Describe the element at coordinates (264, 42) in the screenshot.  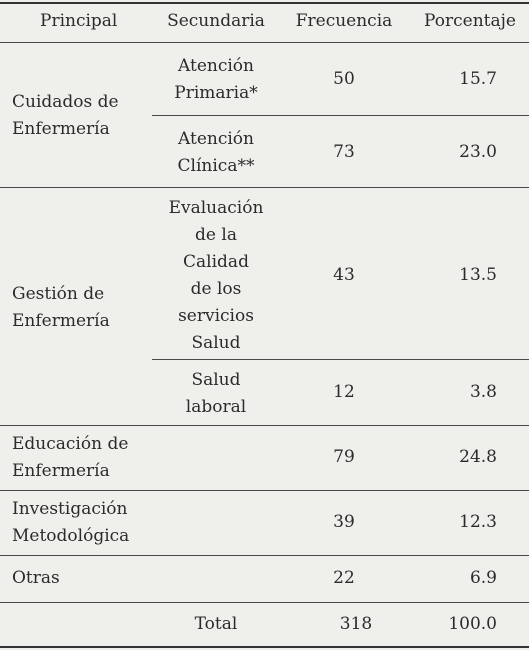
I see `header-rule` at that location.